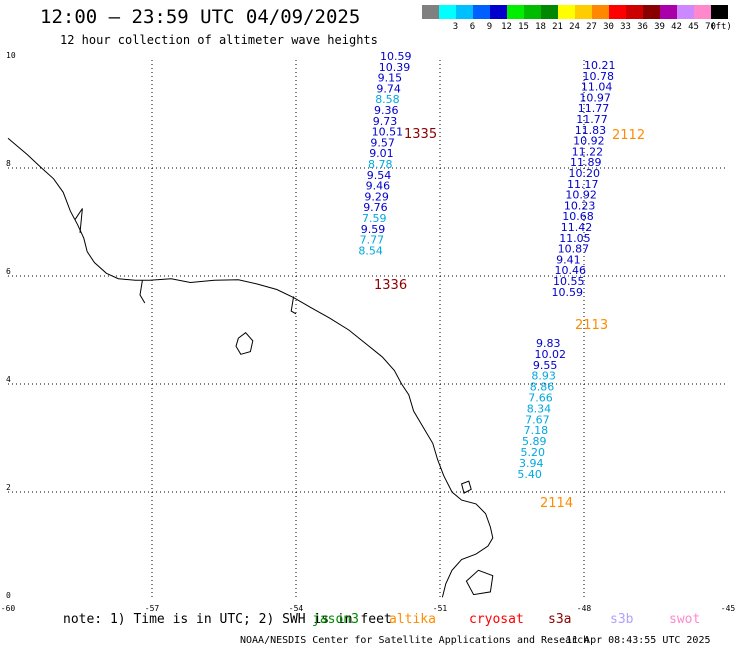  Describe the element at coordinates (523, 27) in the screenshot. I see `legend-label: 15` at that location.